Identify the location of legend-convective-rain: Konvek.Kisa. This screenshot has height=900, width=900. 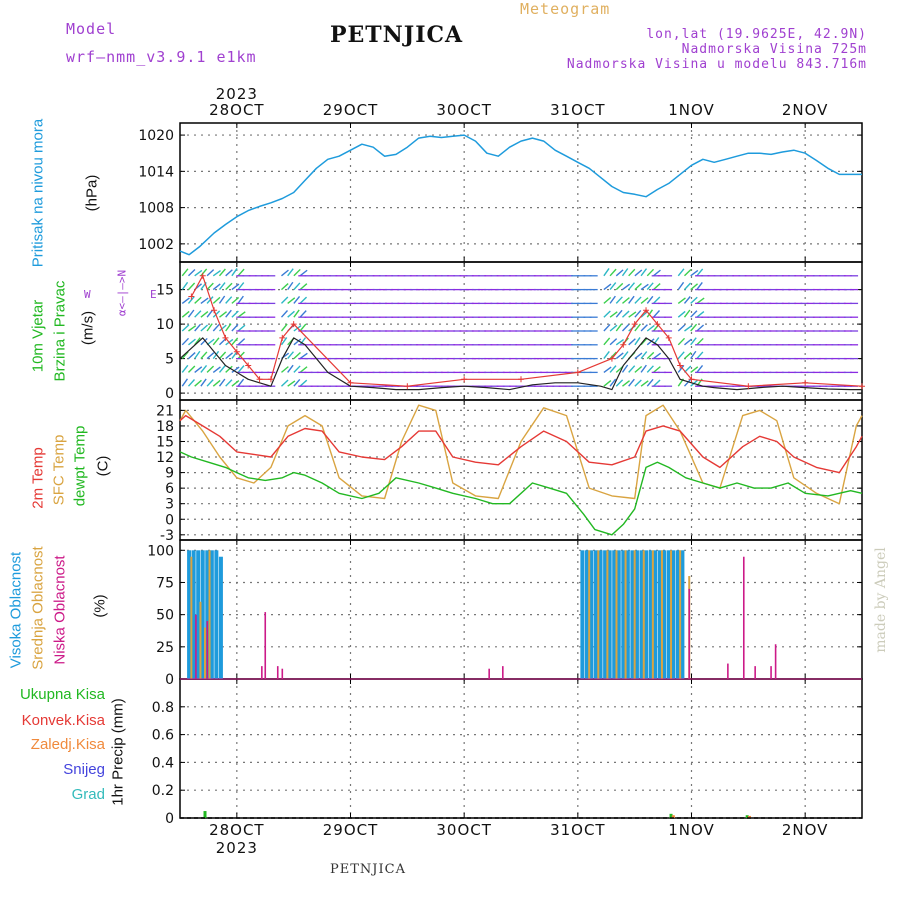
(63, 720).